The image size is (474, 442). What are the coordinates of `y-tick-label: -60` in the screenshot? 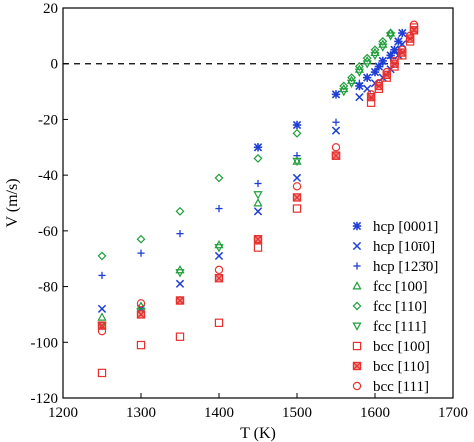 It's located at (48, 232).